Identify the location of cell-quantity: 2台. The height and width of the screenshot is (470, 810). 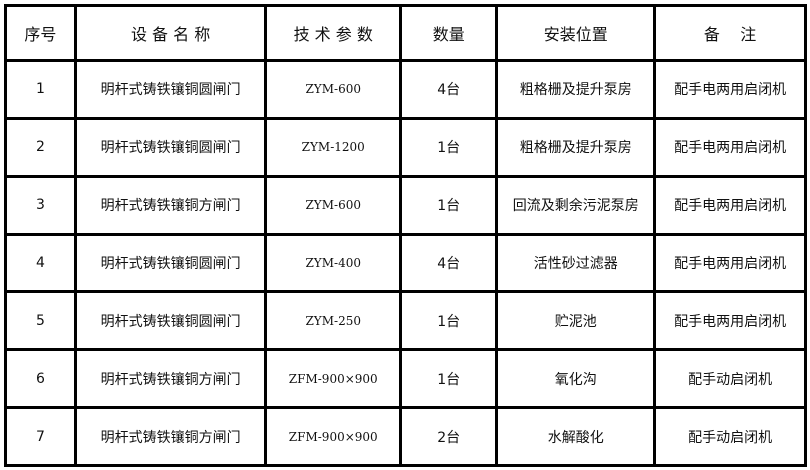
(449, 436).